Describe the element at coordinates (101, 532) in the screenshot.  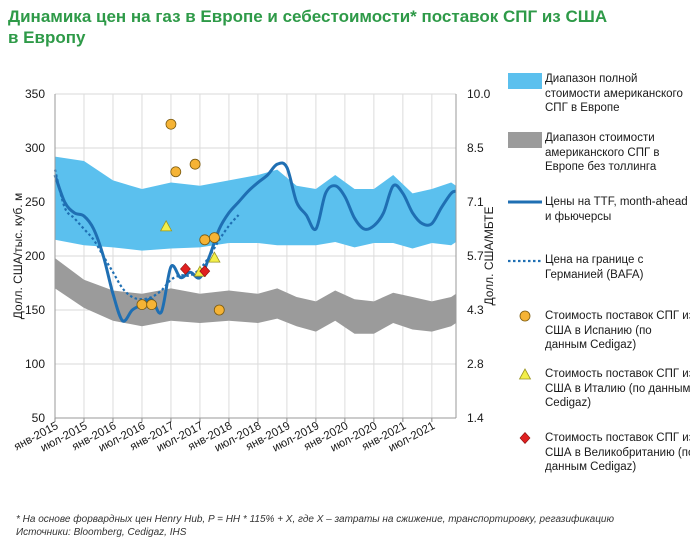
I see `footnote-sources: Источники: Bloomberg, Cedigaz, IHS` at that location.